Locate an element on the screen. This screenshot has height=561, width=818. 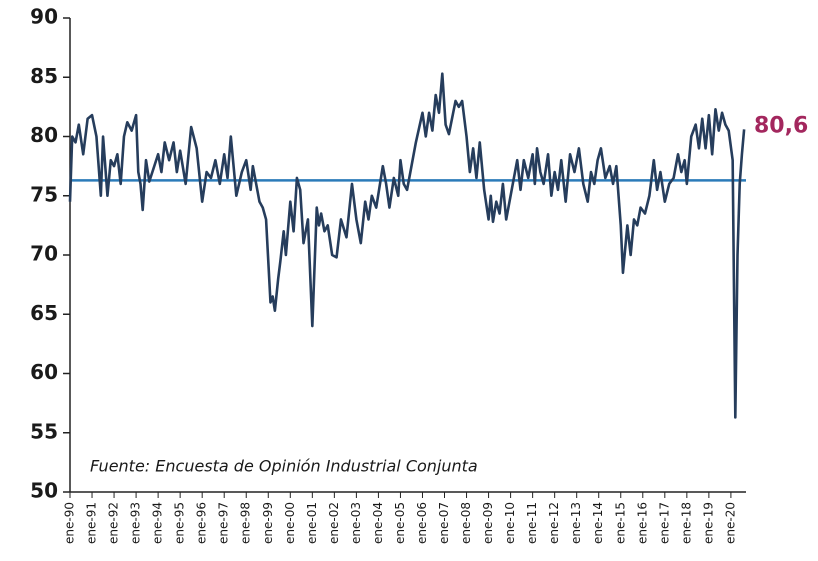
x-tick-label: ene-02 is located at coordinates (334, 523).